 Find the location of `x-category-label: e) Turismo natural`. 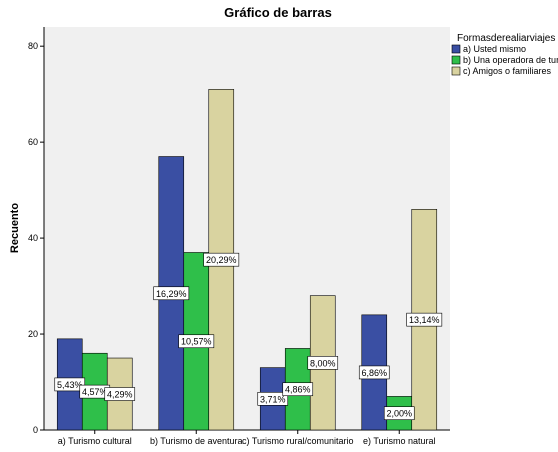

x-category-label: e) Turismo natural is located at coordinates (399, 441).